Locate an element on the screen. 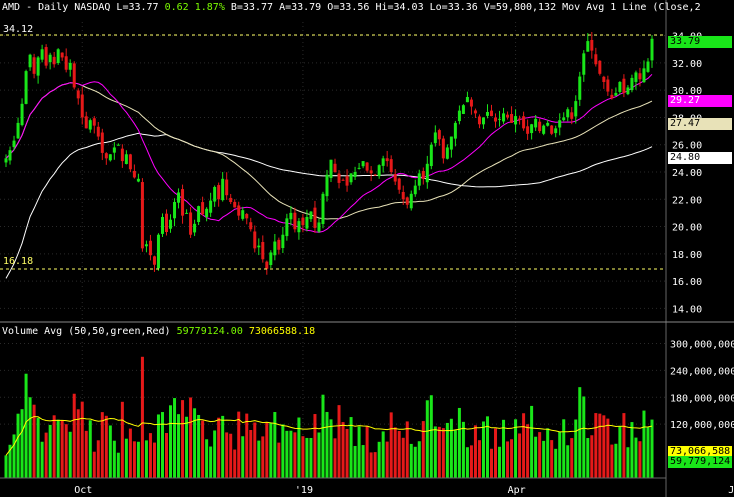 The image size is (734, 497). exchange: NASDAQ is located at coordinates (92, 7).